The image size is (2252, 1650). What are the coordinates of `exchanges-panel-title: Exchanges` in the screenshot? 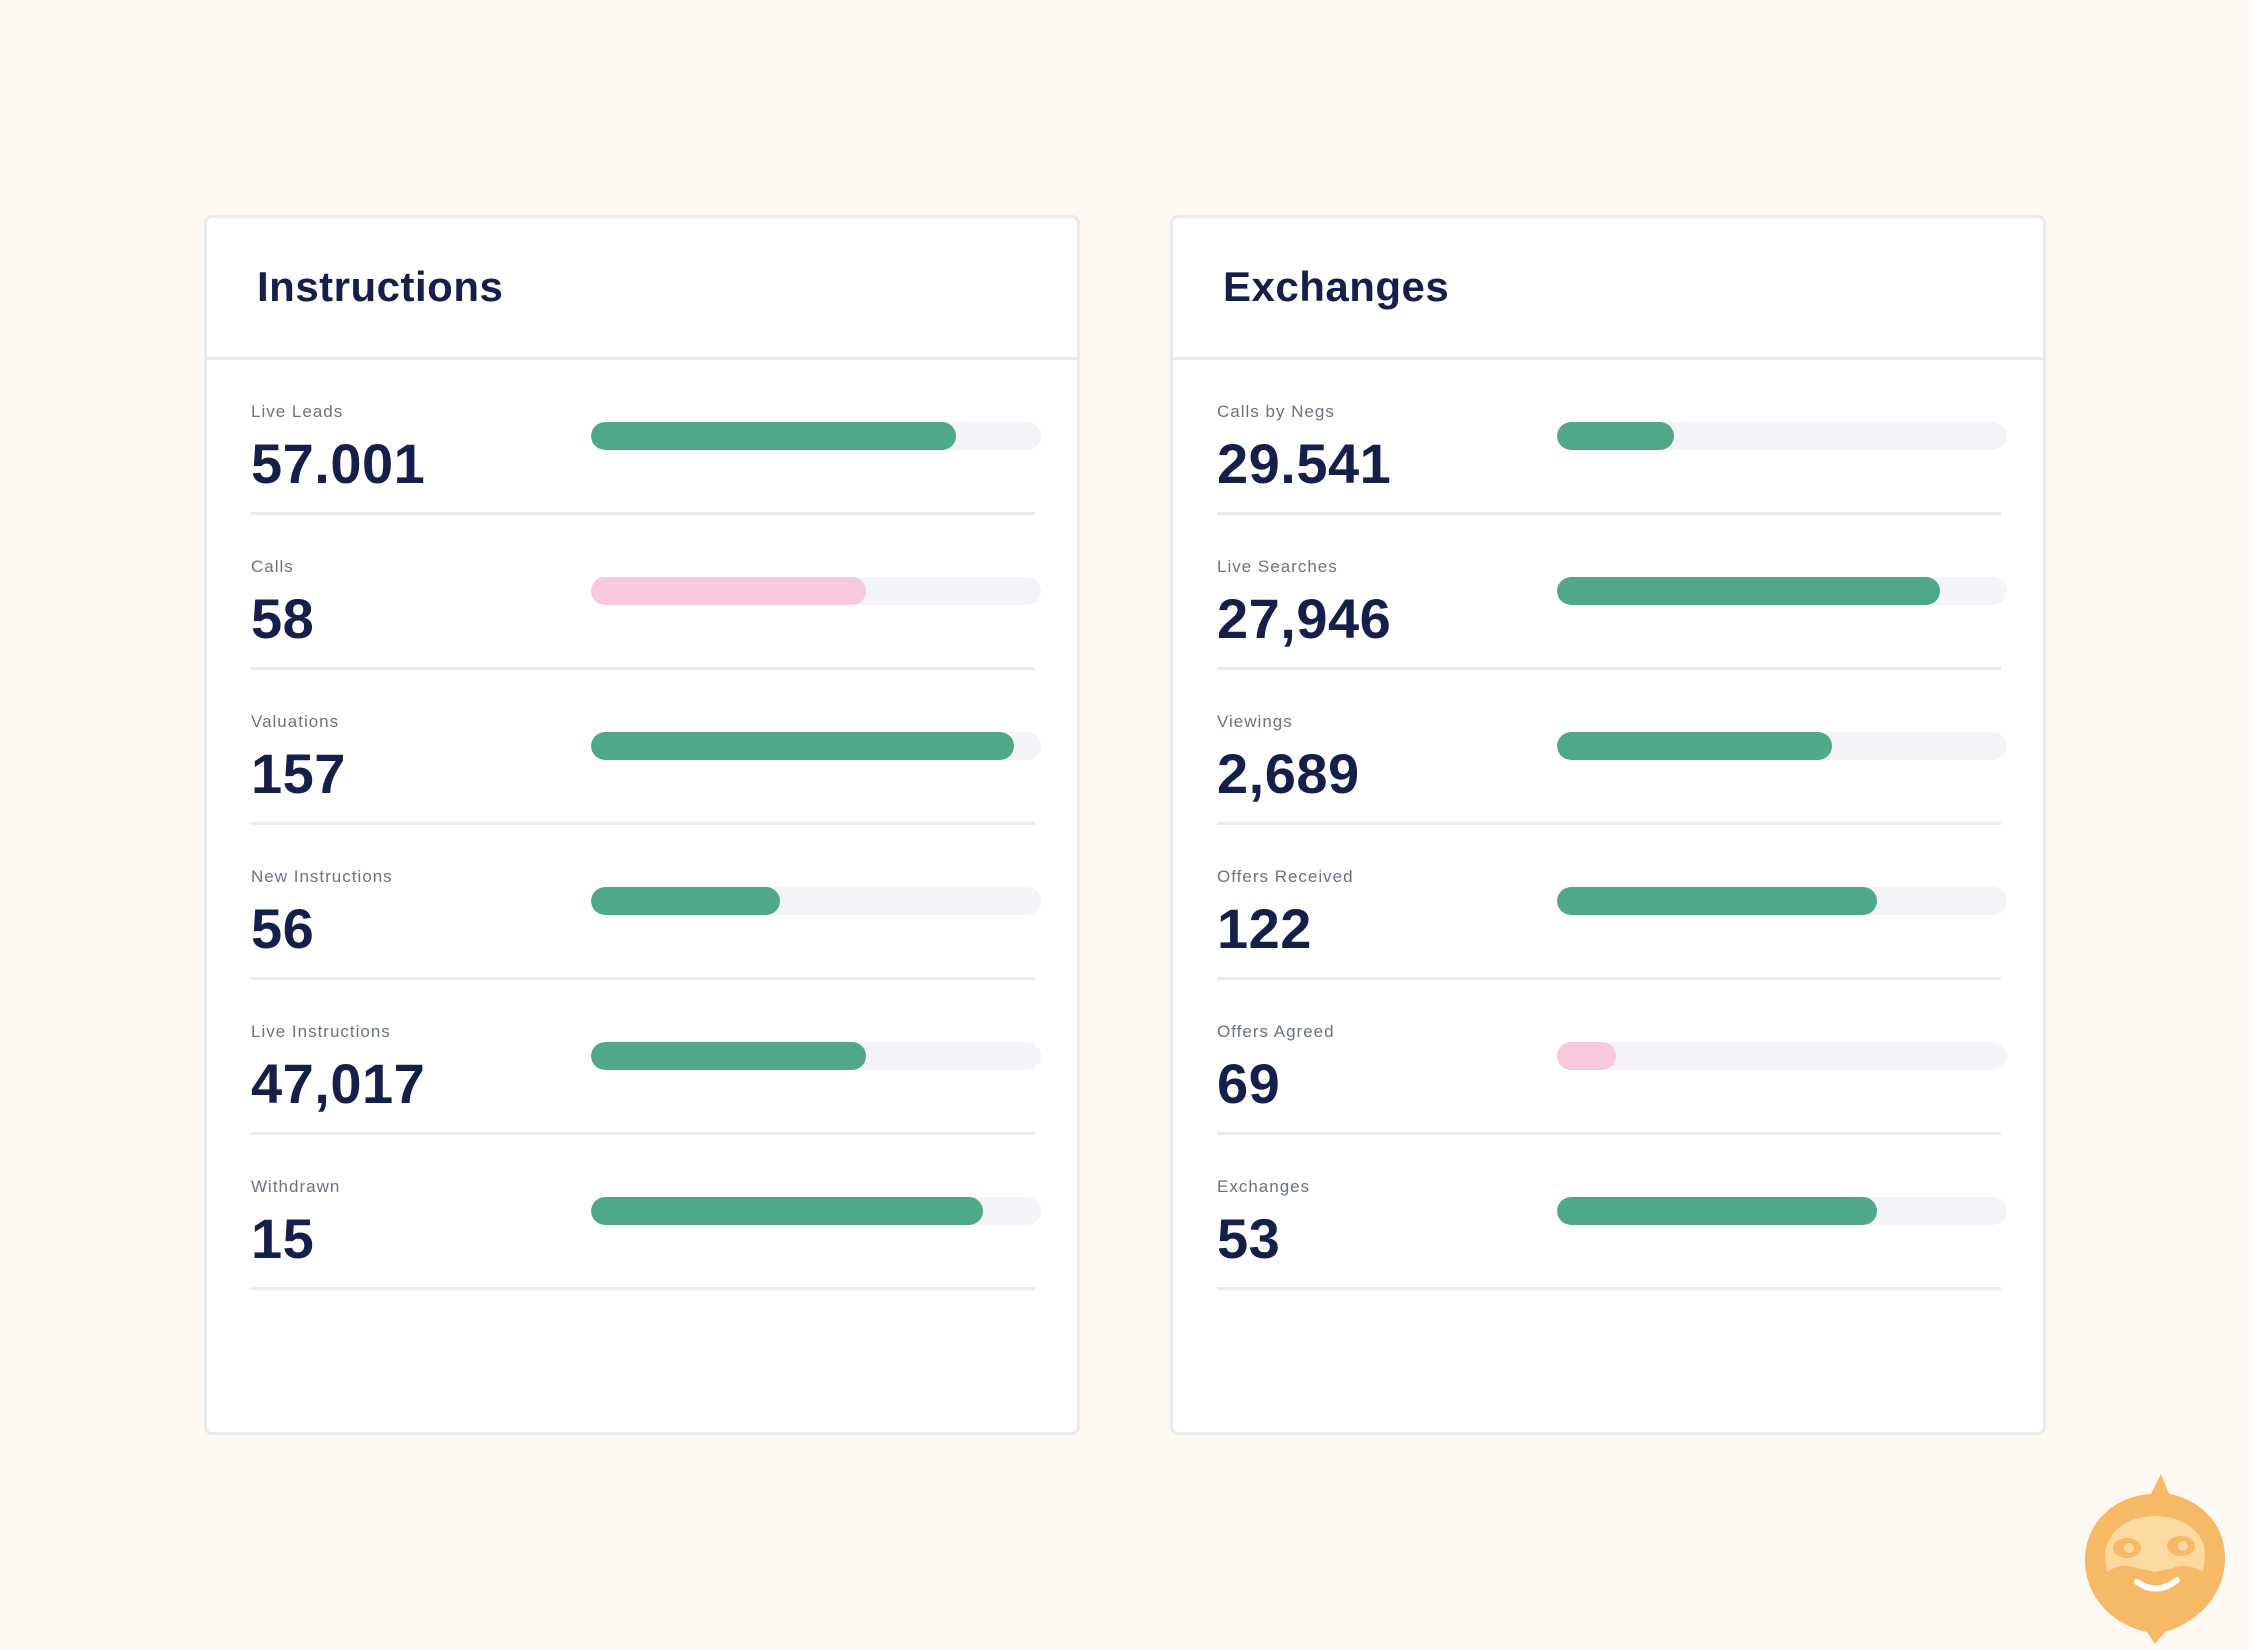 It's located at (1336, 286).